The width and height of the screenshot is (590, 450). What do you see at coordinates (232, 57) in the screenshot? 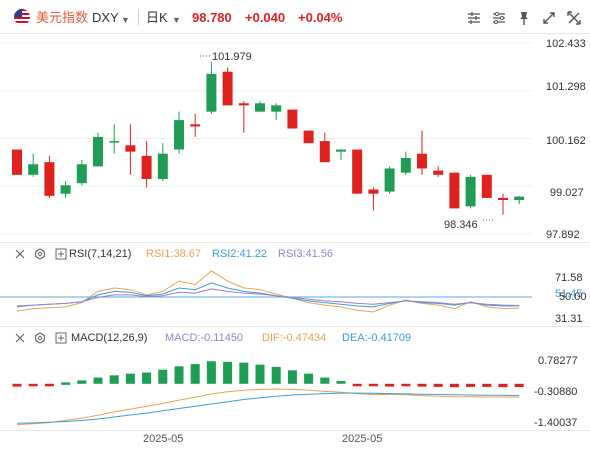
I see `high-label: 101.979` at bounding box center [232, 57].